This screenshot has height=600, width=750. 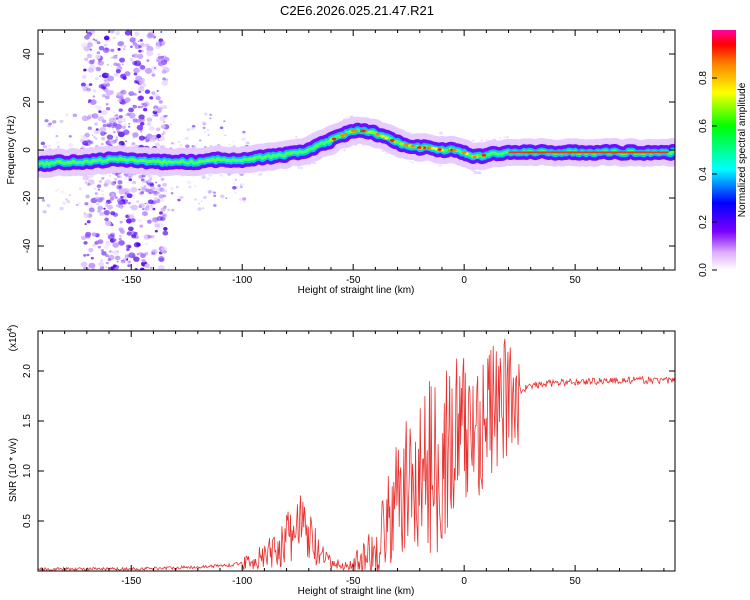 I want to click on colorbar-ticks: 0.0 0.2 0.4 0.6 0.8, so click(x=707, y=174).